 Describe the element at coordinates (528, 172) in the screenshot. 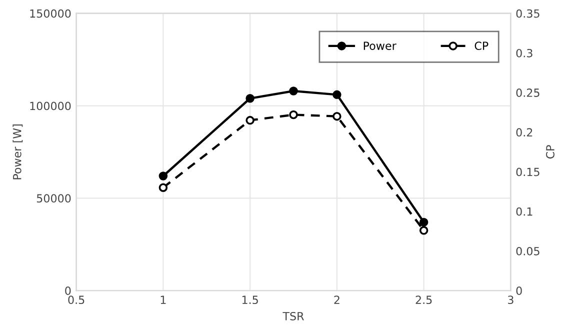

I see `y2-tick-label: 0.15` at that location.